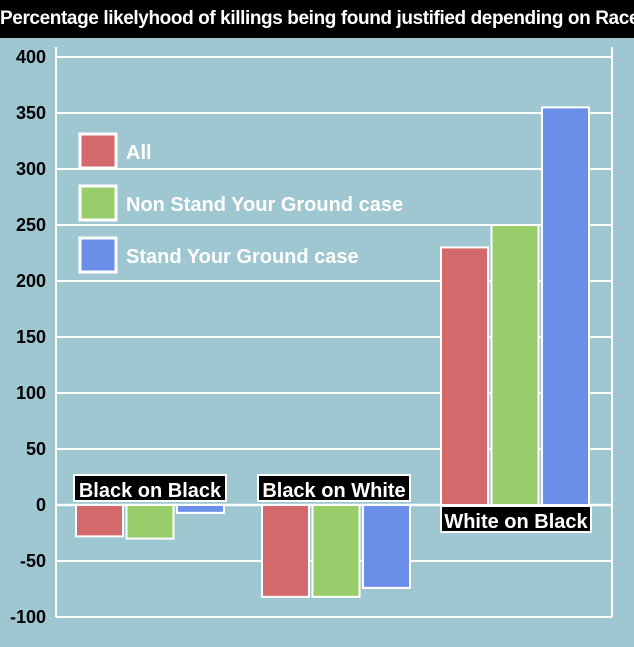 The image size is (634, 647). I want to click on category-label: White on Black, so click(516, 522).